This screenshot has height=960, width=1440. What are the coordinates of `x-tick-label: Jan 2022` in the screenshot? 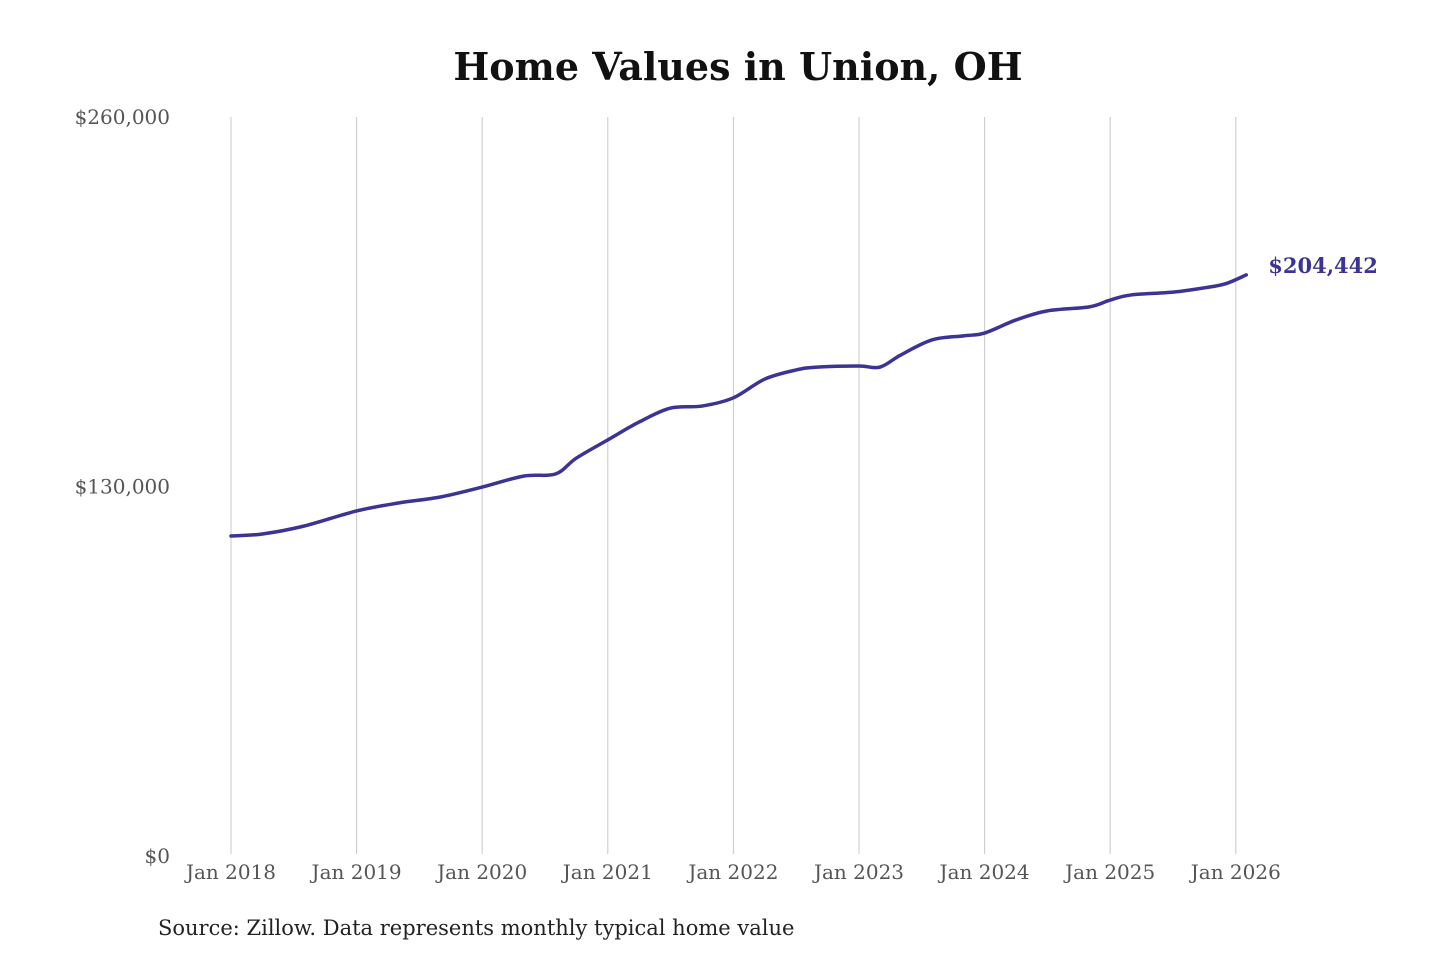 It's located at (732, 872).